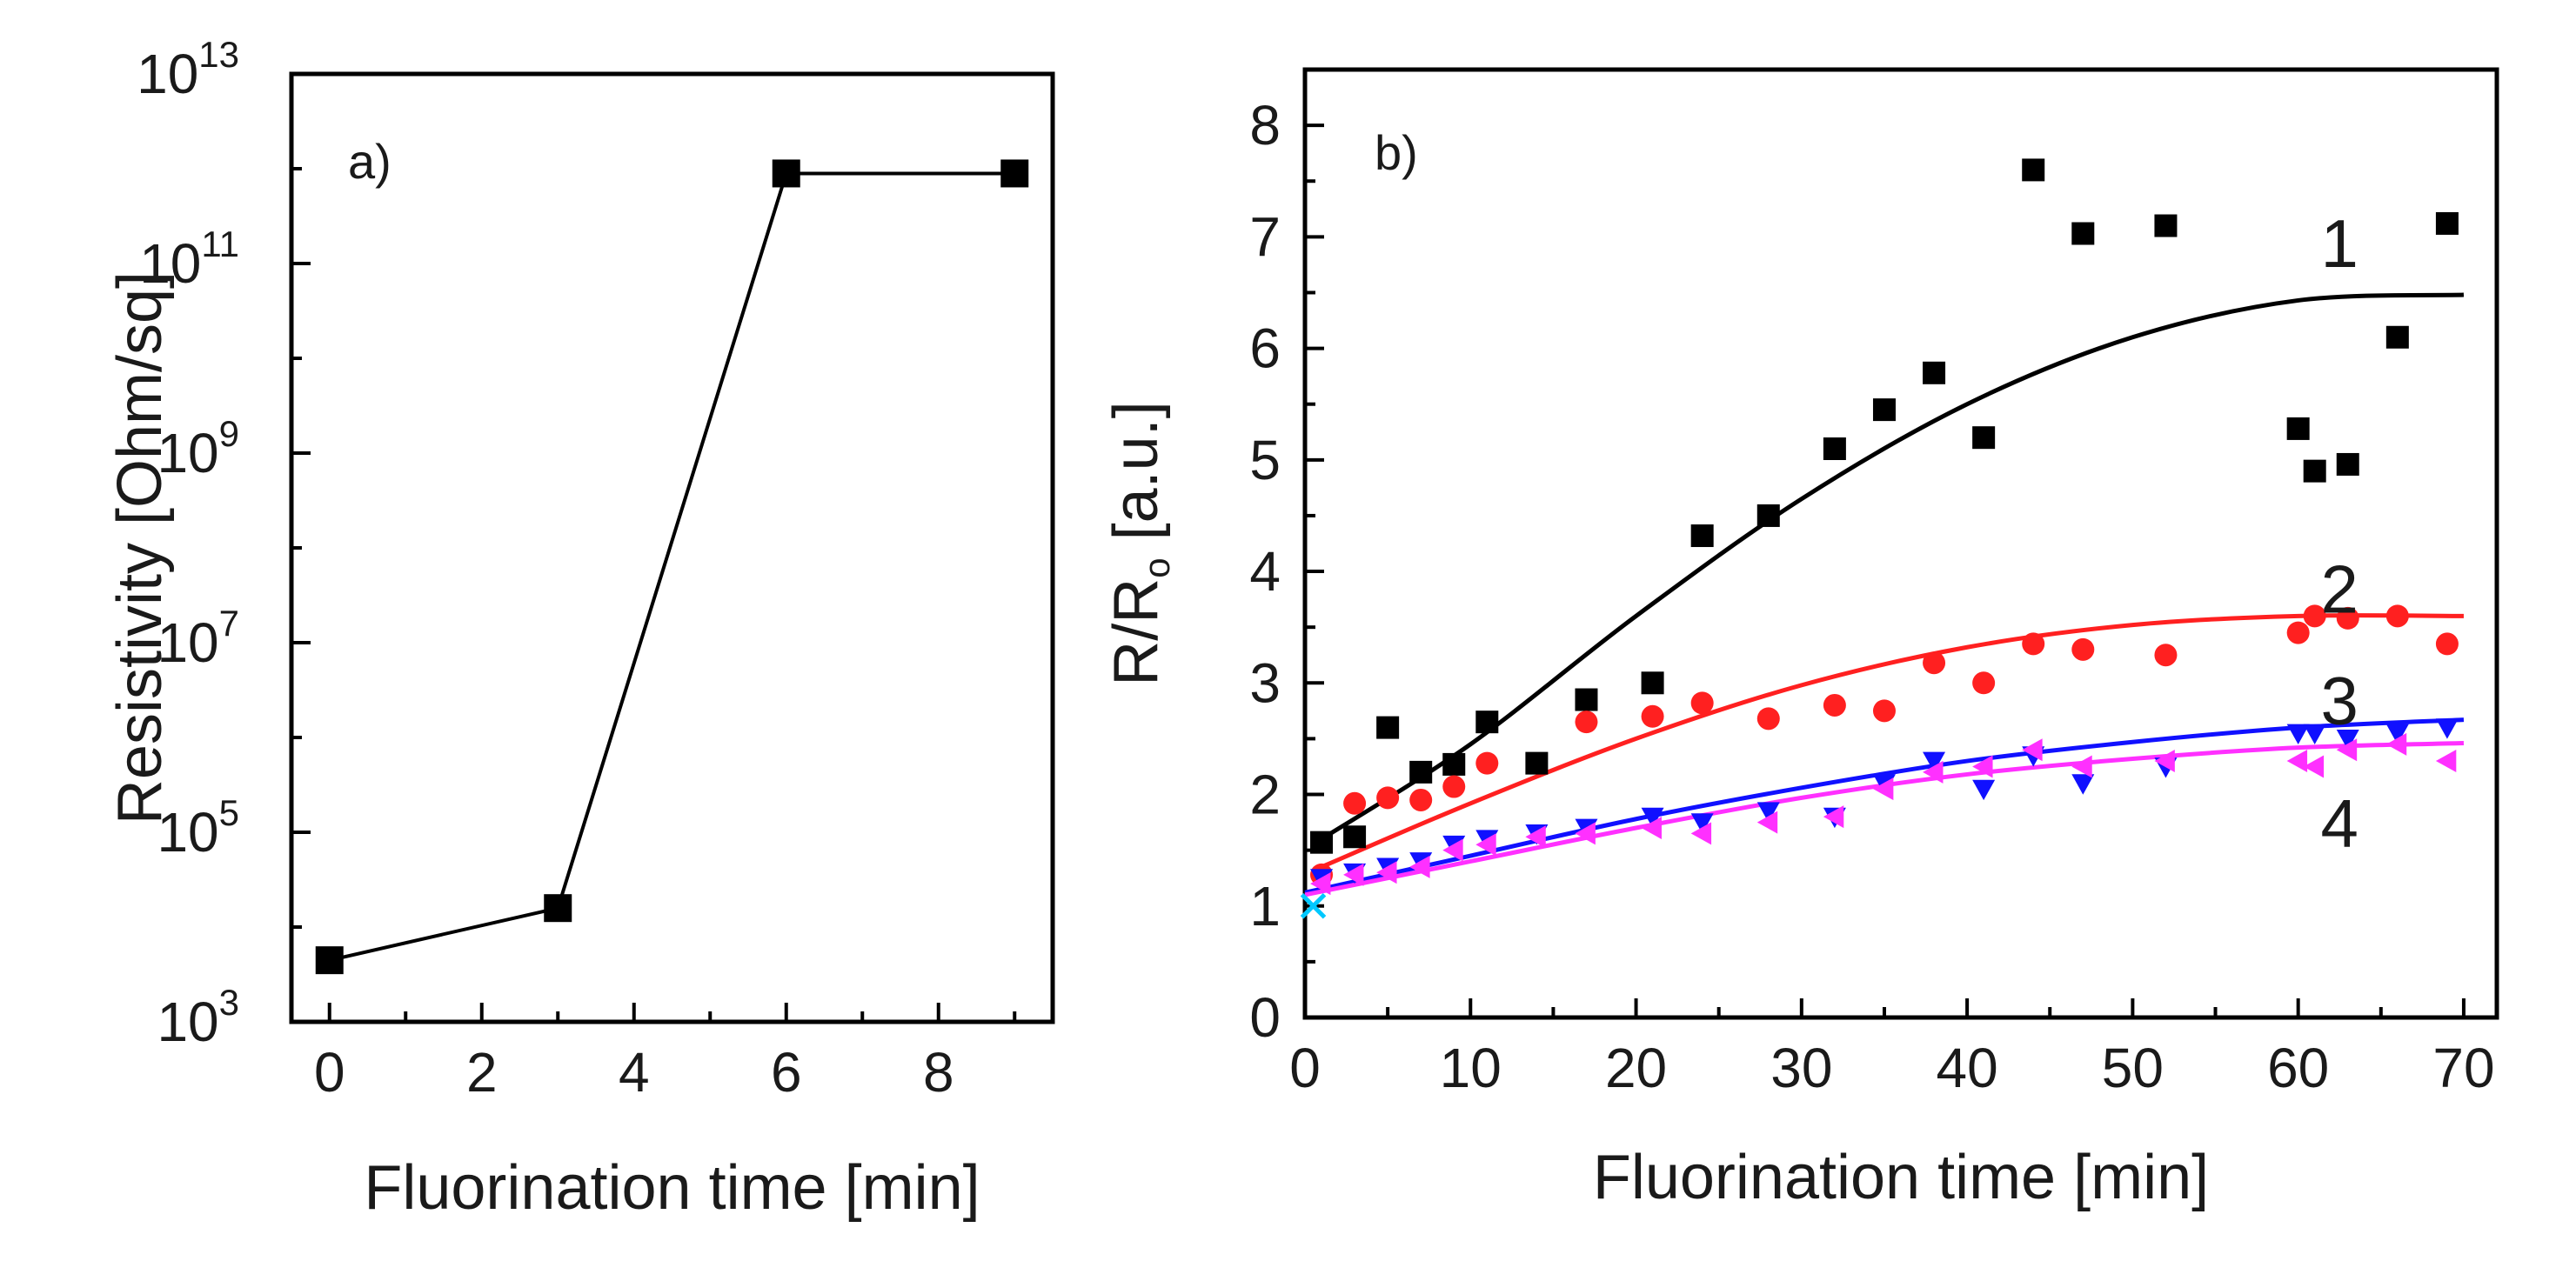 This screenshot has height=1261, width=2576. What do you see at coordinates (2298, 1068) in the screenshot?
I see `panel-b-x-tick-label: 60` at bounding box center [2298, 1068].